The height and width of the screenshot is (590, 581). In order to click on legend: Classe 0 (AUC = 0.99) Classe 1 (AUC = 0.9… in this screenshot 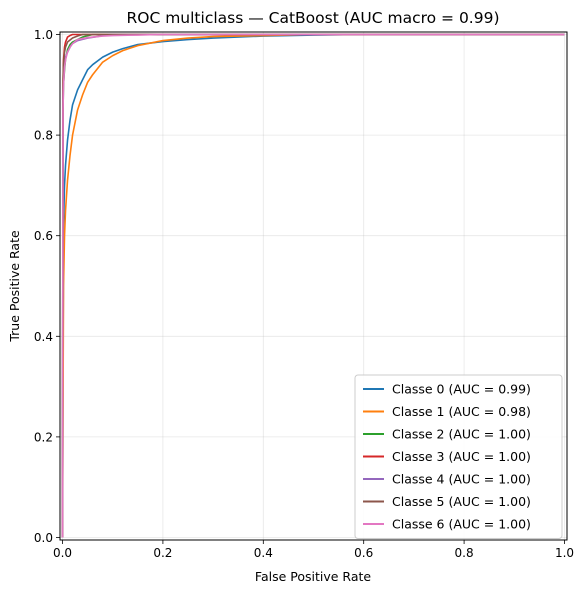, I will do `click(458, 456)`.